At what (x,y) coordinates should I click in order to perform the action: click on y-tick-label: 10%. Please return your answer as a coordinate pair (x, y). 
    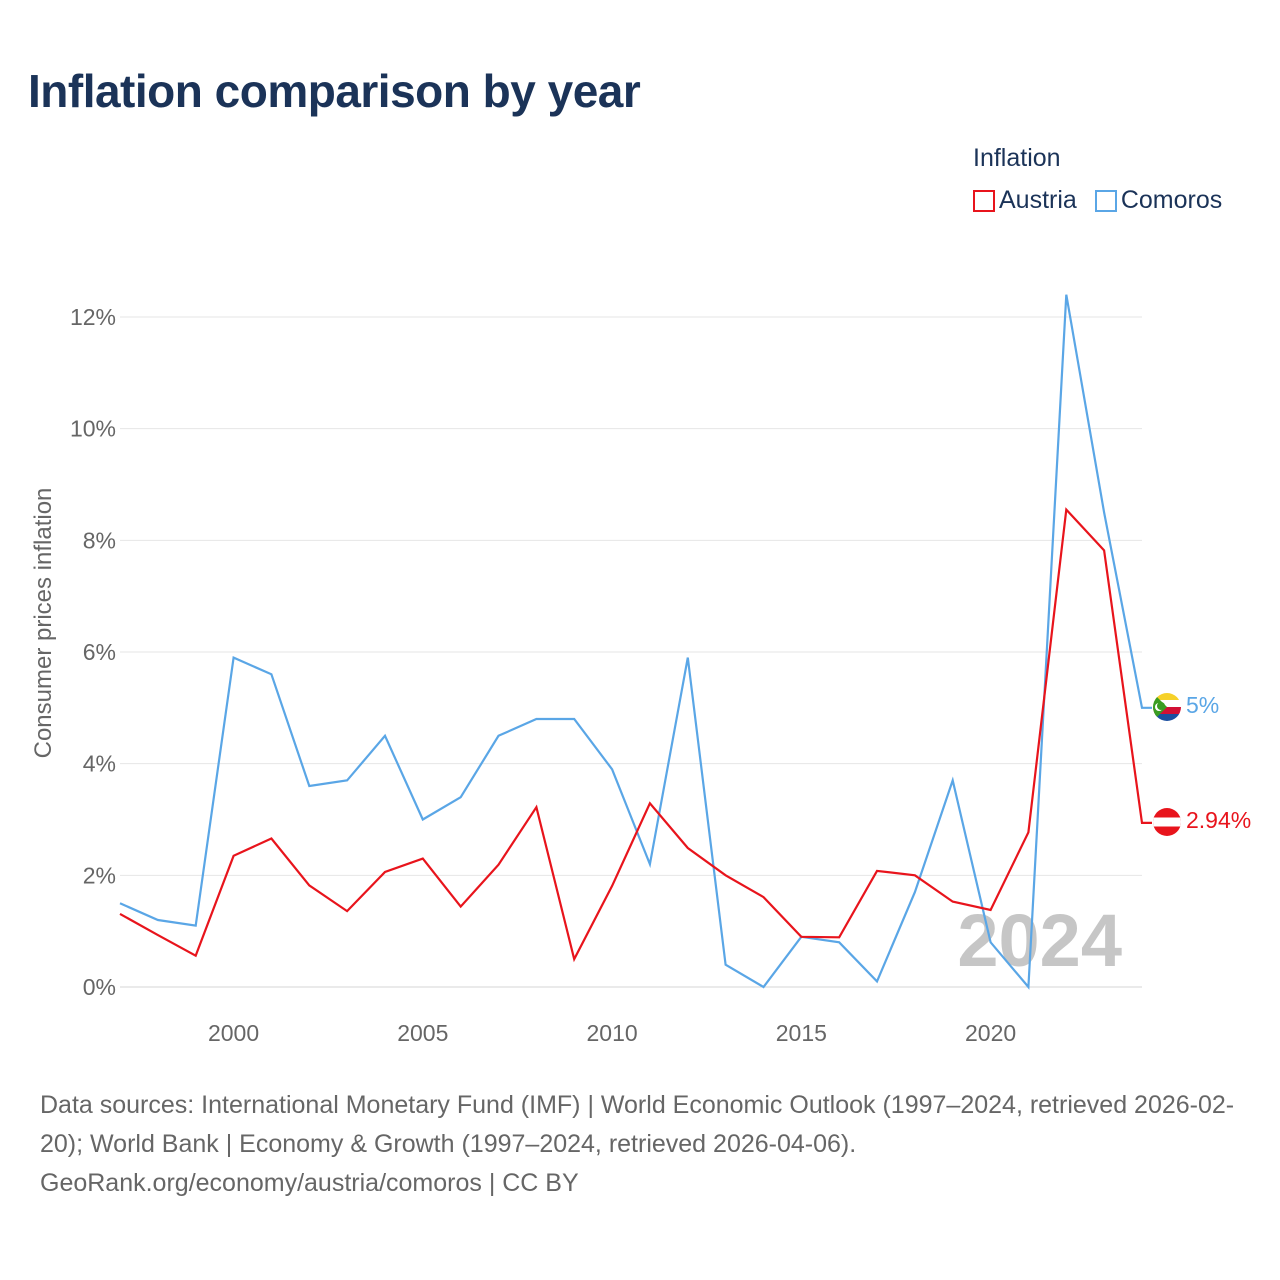
    Looking at the image, I should click on (93, 429).